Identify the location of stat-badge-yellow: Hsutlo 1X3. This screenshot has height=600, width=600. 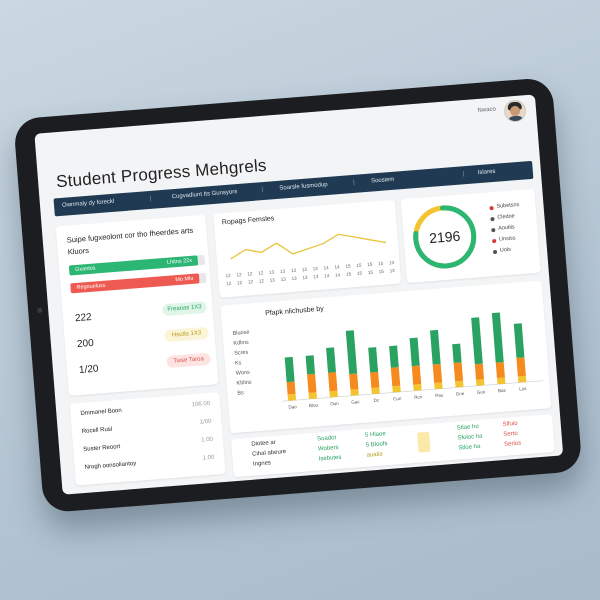
(186, 334).